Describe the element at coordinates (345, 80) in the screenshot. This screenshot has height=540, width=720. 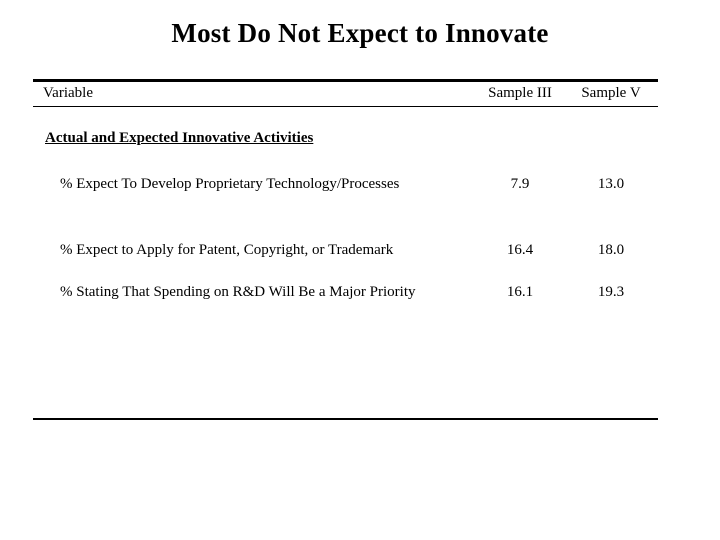
I see `table-top-rule` at that location.